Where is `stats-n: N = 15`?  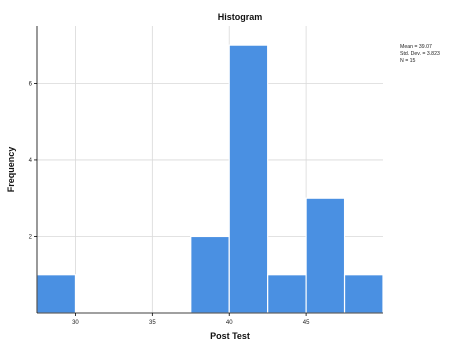 stats-n: N = 15 is located at coordinates (408, 61).